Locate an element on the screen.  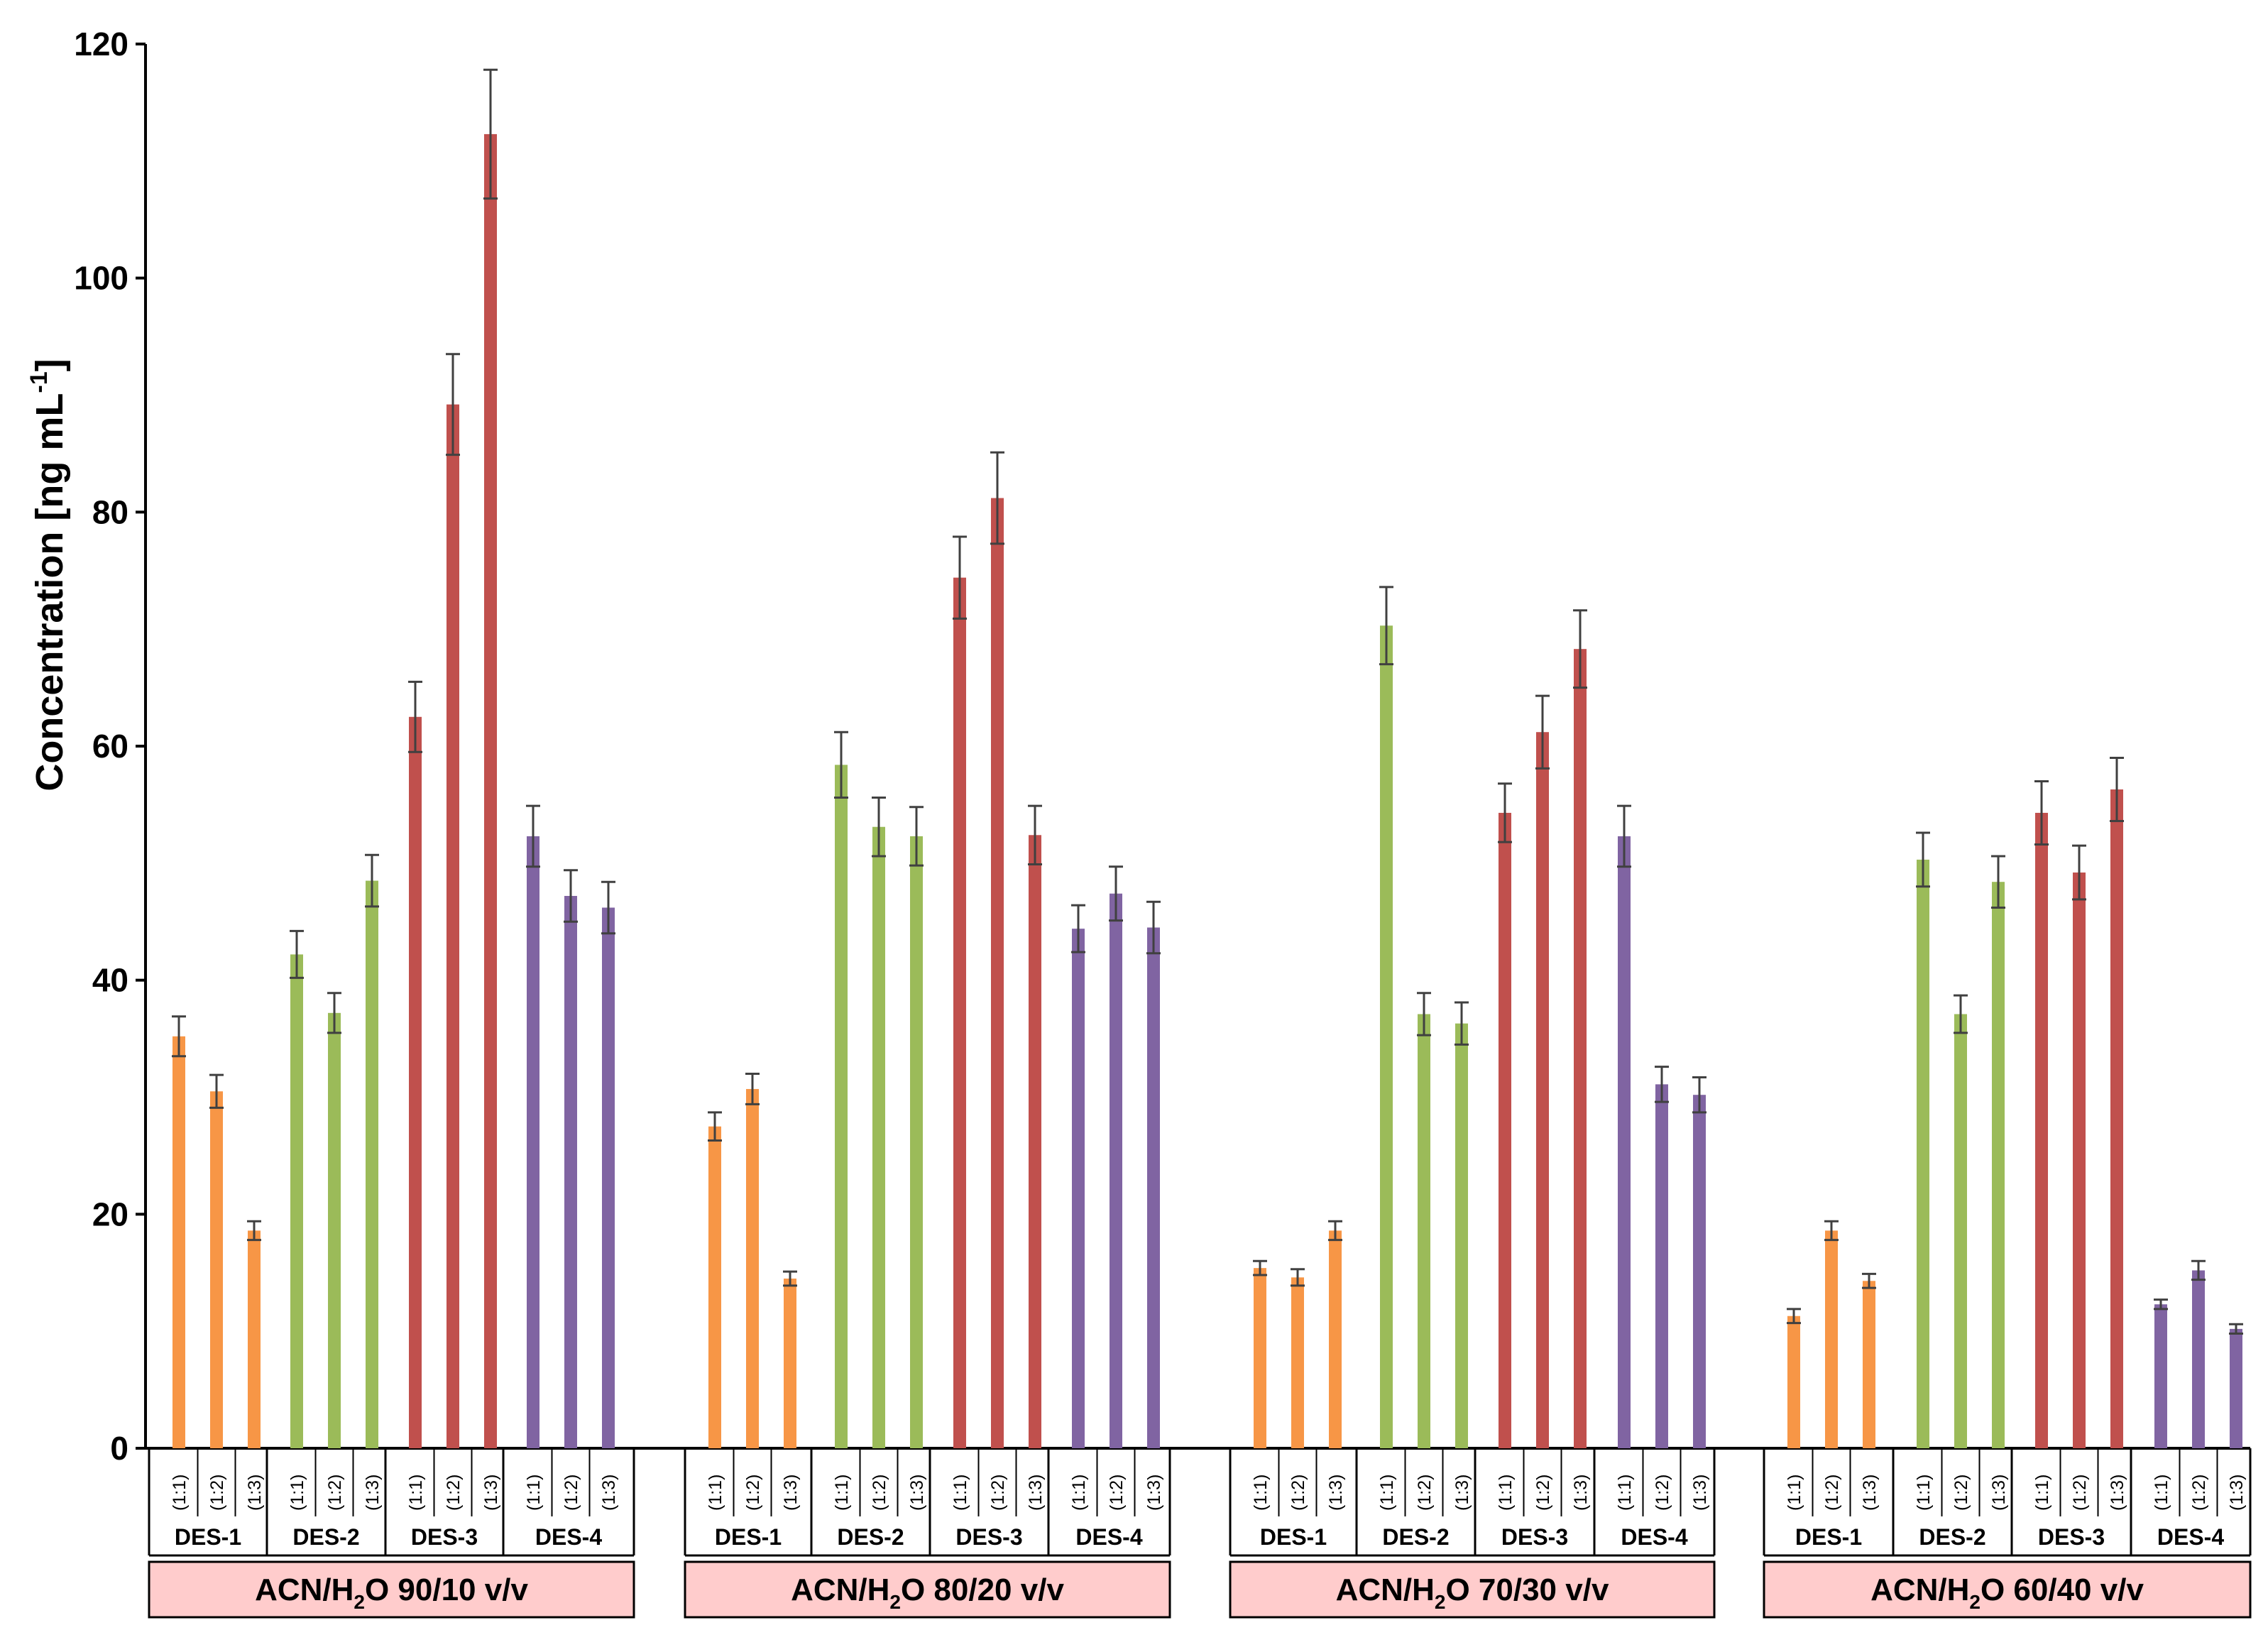
condition-label-post: O 80/20 v/v is located at coordinates (983, 1589).